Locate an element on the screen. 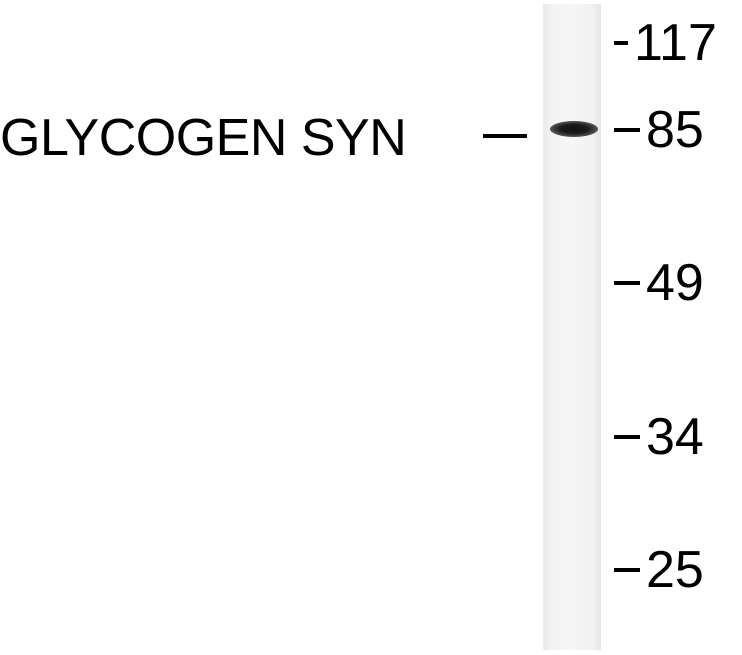 The width and height of the screenshot is (742, 655). marker-25: 25 is located at coordinates (659, 570).